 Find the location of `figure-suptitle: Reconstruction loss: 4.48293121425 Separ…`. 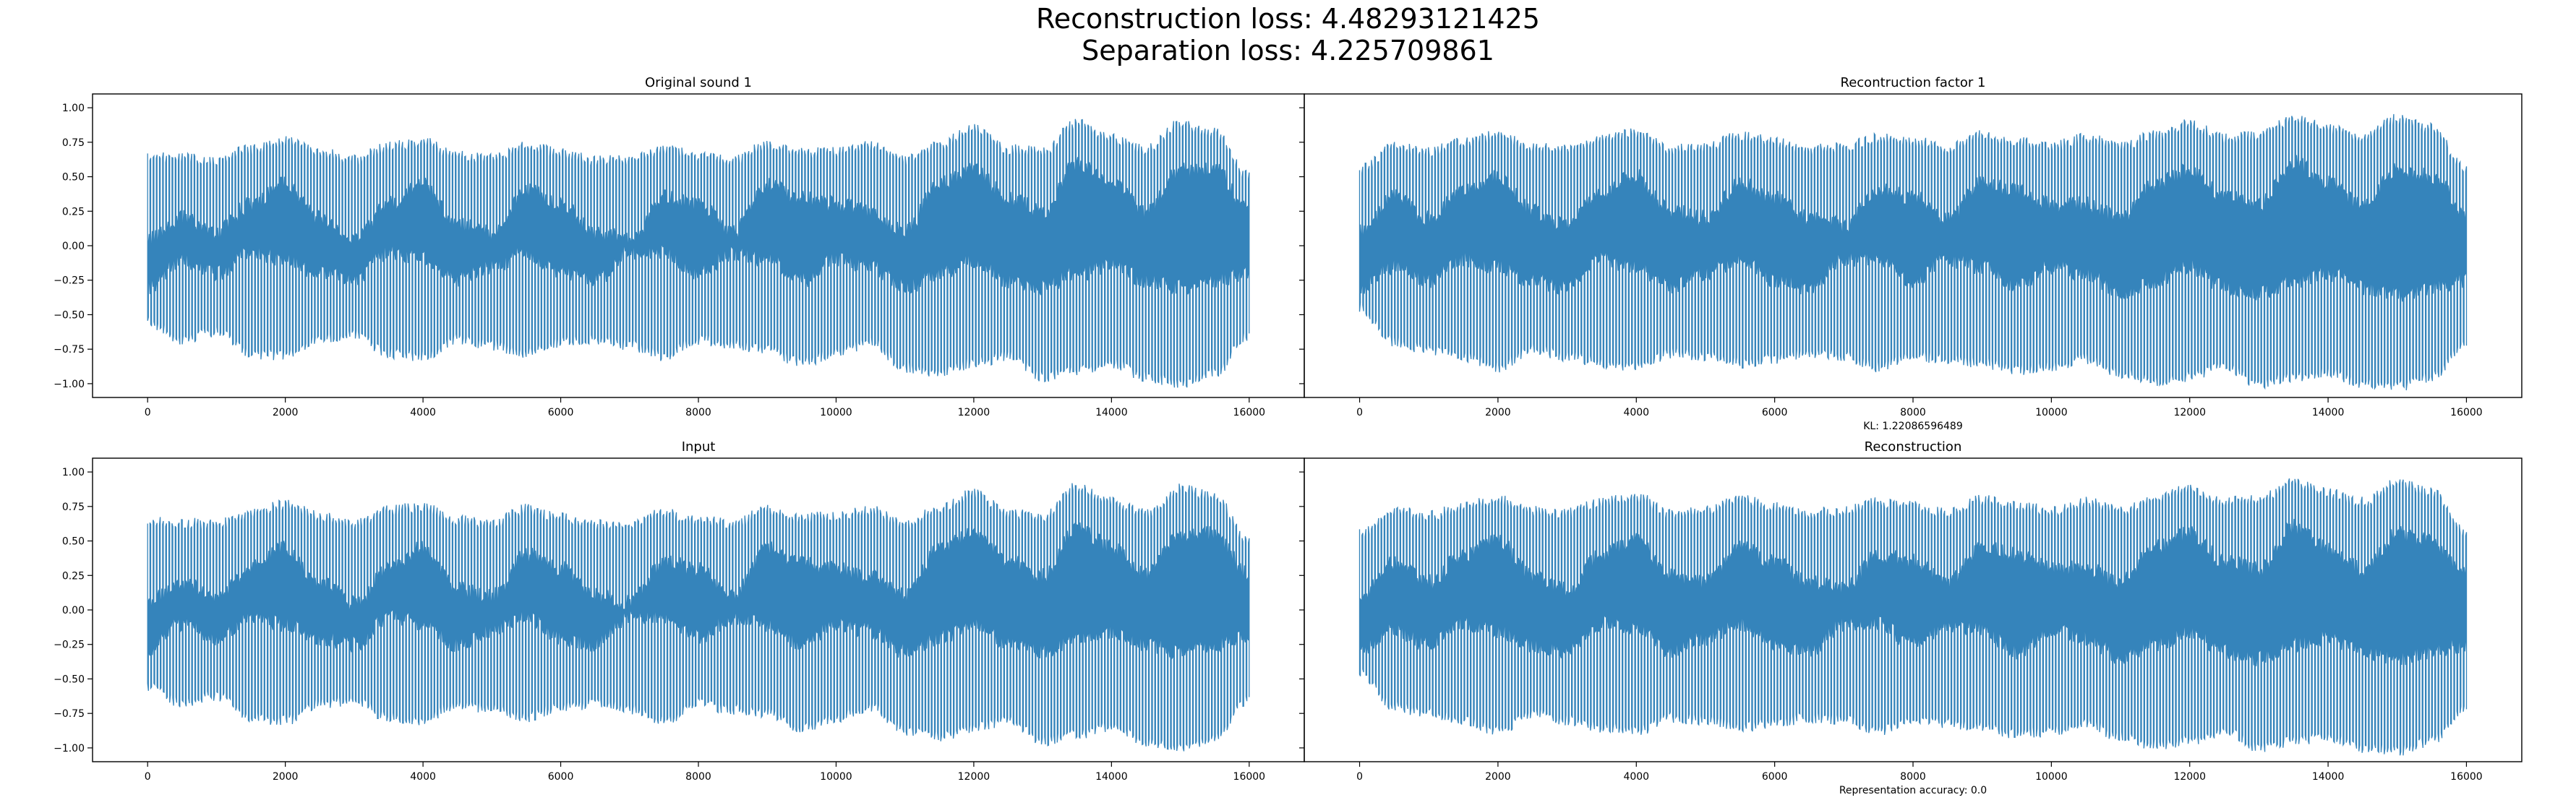

figure-suptitle: Reconstruction loss: 4.48293121425 Separ… is located at coordinates (1288, 34).